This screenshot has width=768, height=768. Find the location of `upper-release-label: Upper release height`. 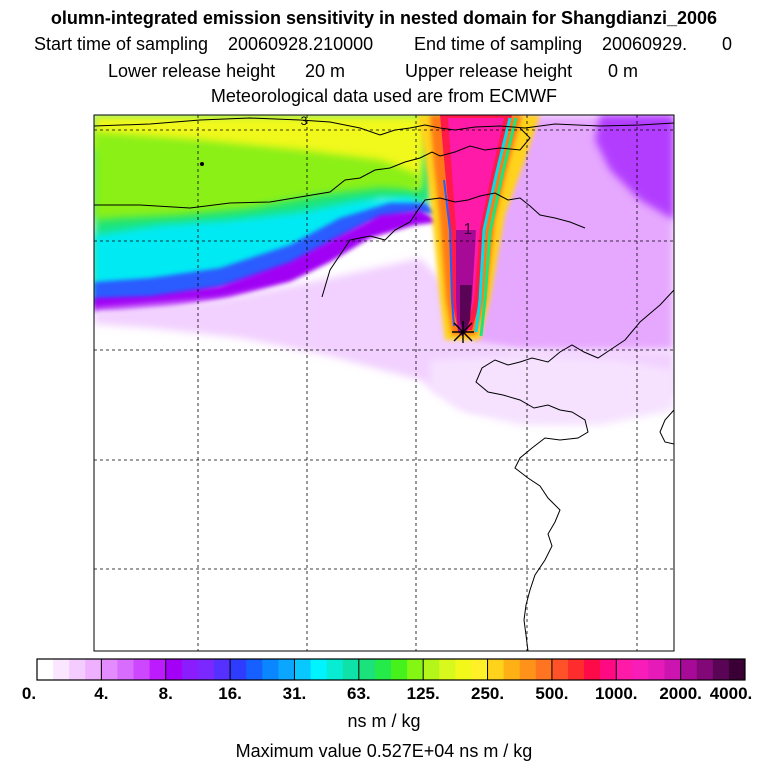

upper-release-label: Upper release height is located at coordinates (489, 71).